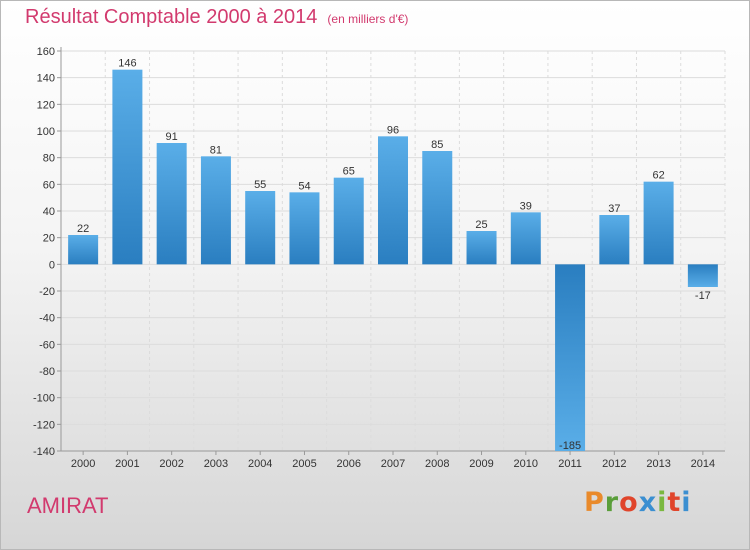 The image size is (750, 550). I want to click on y-tick-label: 80, so click(49, 159).